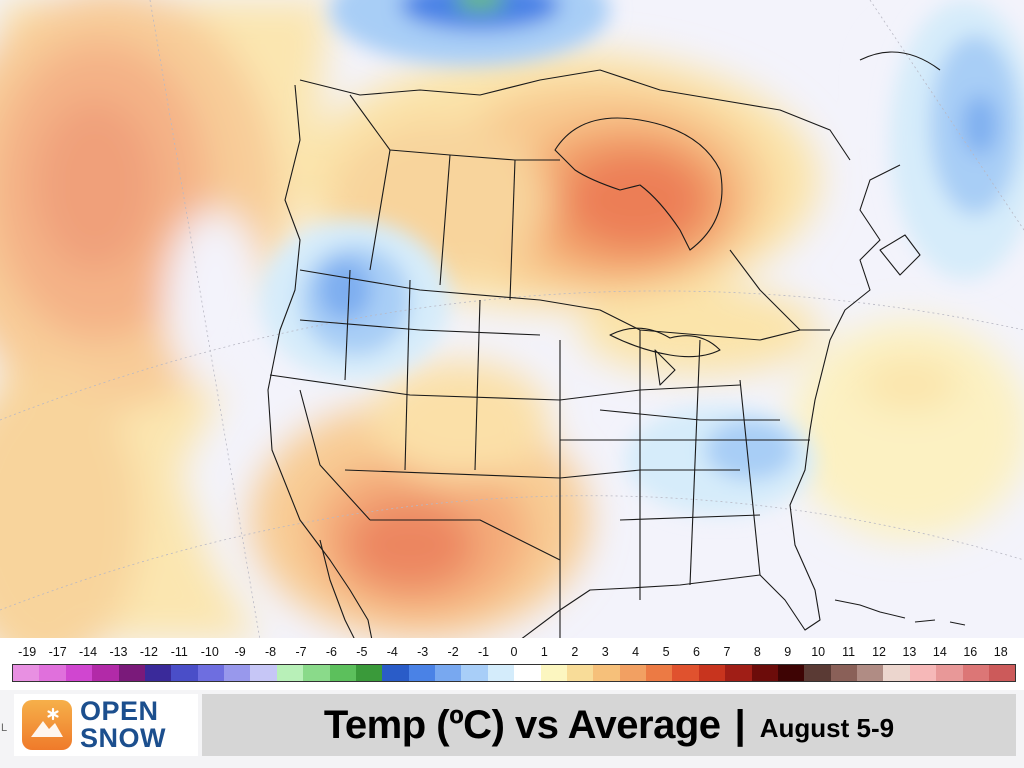 This screenshot has width=1024, height=768. I want to click on title-banner: Temp (ºC) vs Average | August 5-9, so click(609, 725).